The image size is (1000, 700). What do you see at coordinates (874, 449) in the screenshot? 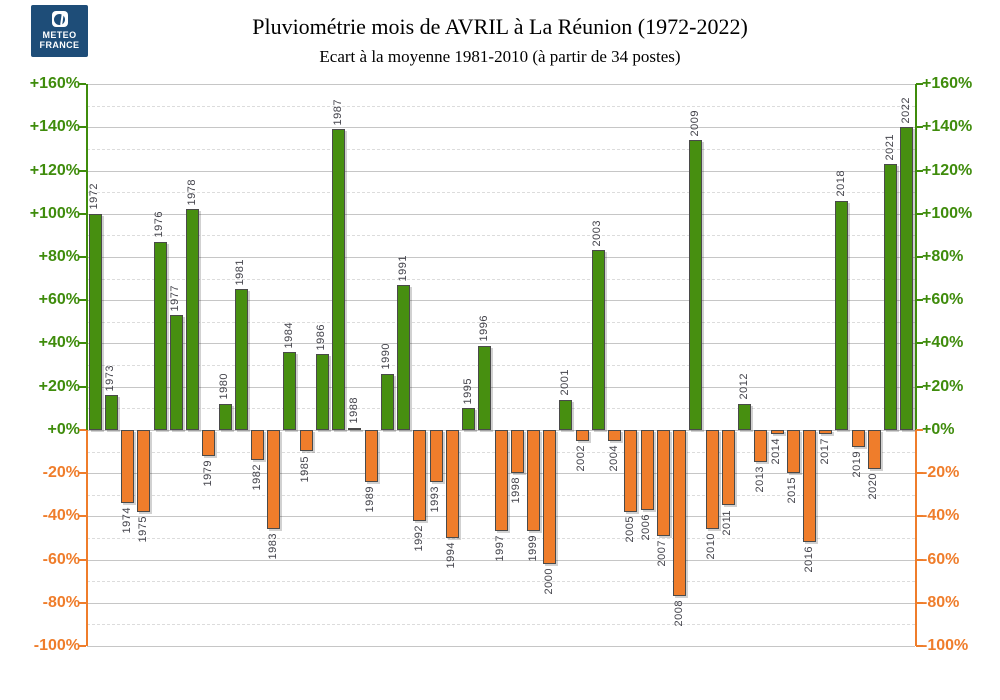
I see `bar-2020` at bounding box center [874, 449].